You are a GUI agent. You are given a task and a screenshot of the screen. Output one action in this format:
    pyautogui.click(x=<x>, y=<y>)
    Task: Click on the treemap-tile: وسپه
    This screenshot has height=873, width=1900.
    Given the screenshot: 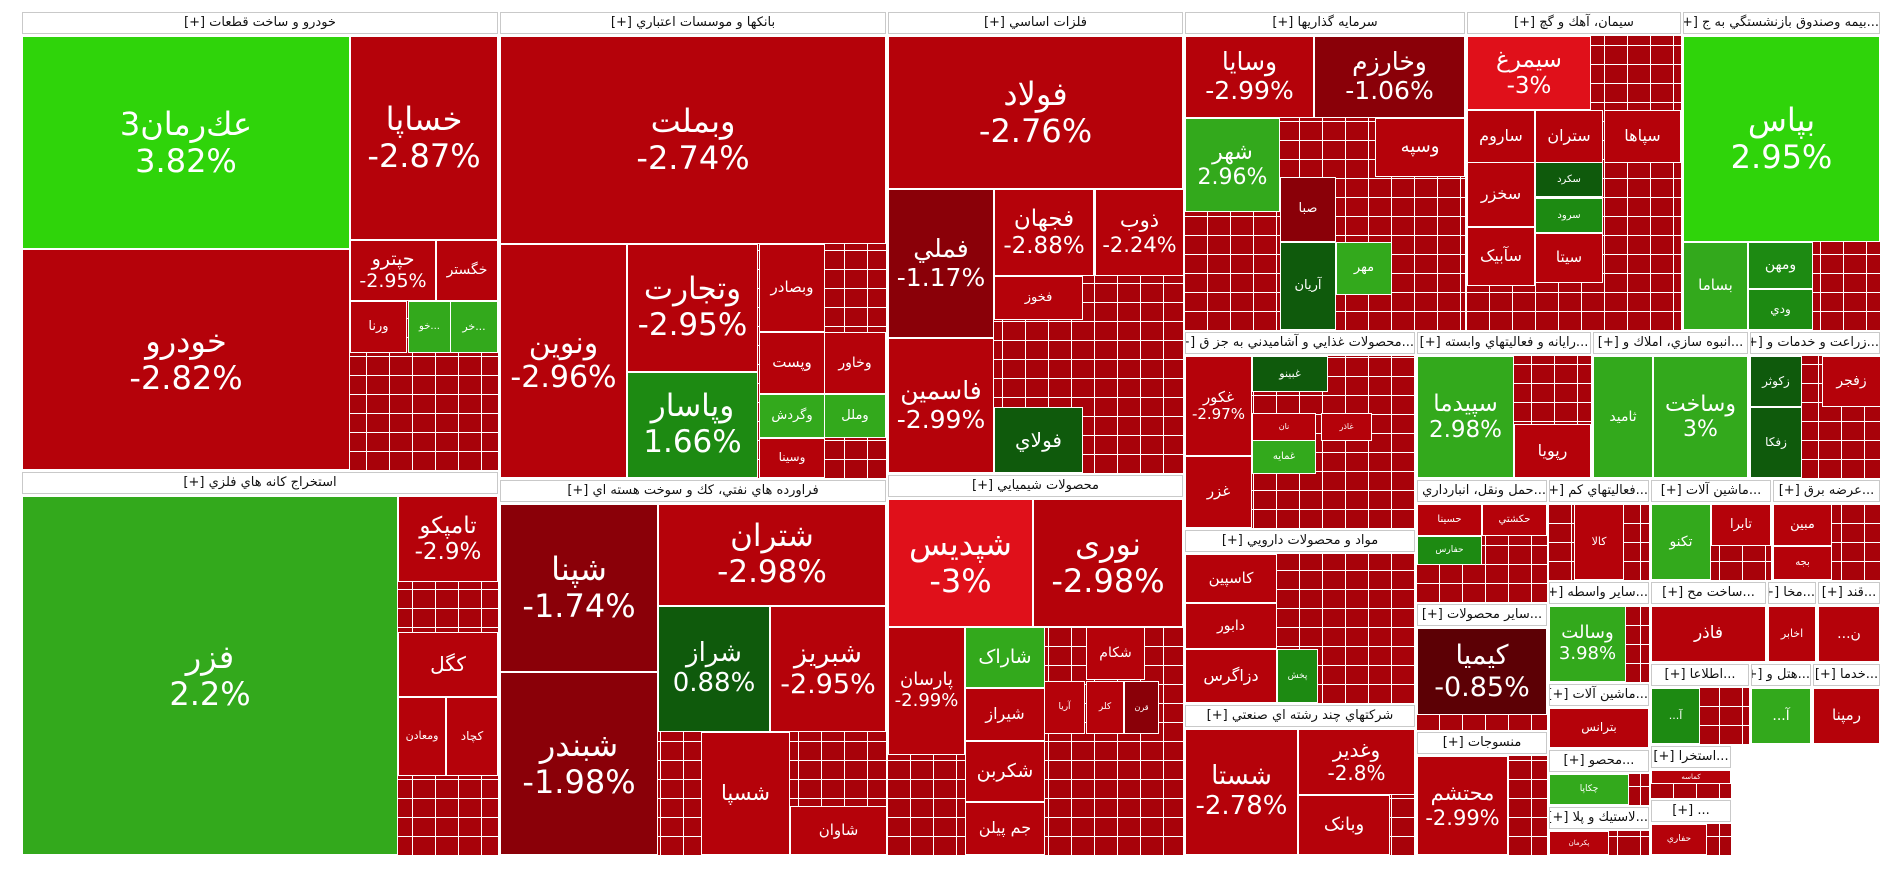 What is the action you would take?
    pyautogui.click(x=1420, y=147)
    